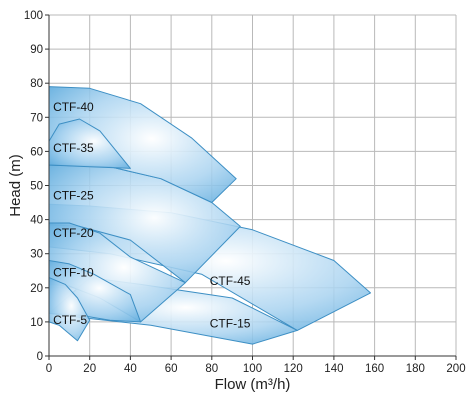 This screenshot has width=466, height=396. Describe the element at coordinates (36, 187) in the screenshot. I see `y-tick-label: 50` at that location.